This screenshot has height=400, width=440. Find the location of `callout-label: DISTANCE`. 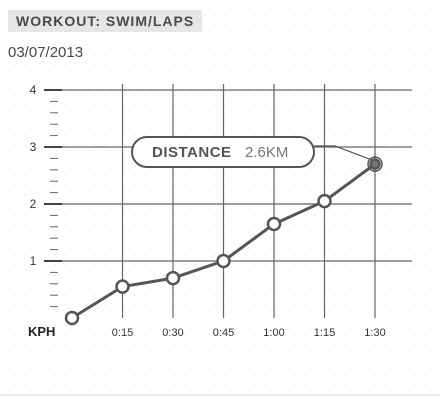

callout-label: DISTANCE is located at coordinates (192, 152).